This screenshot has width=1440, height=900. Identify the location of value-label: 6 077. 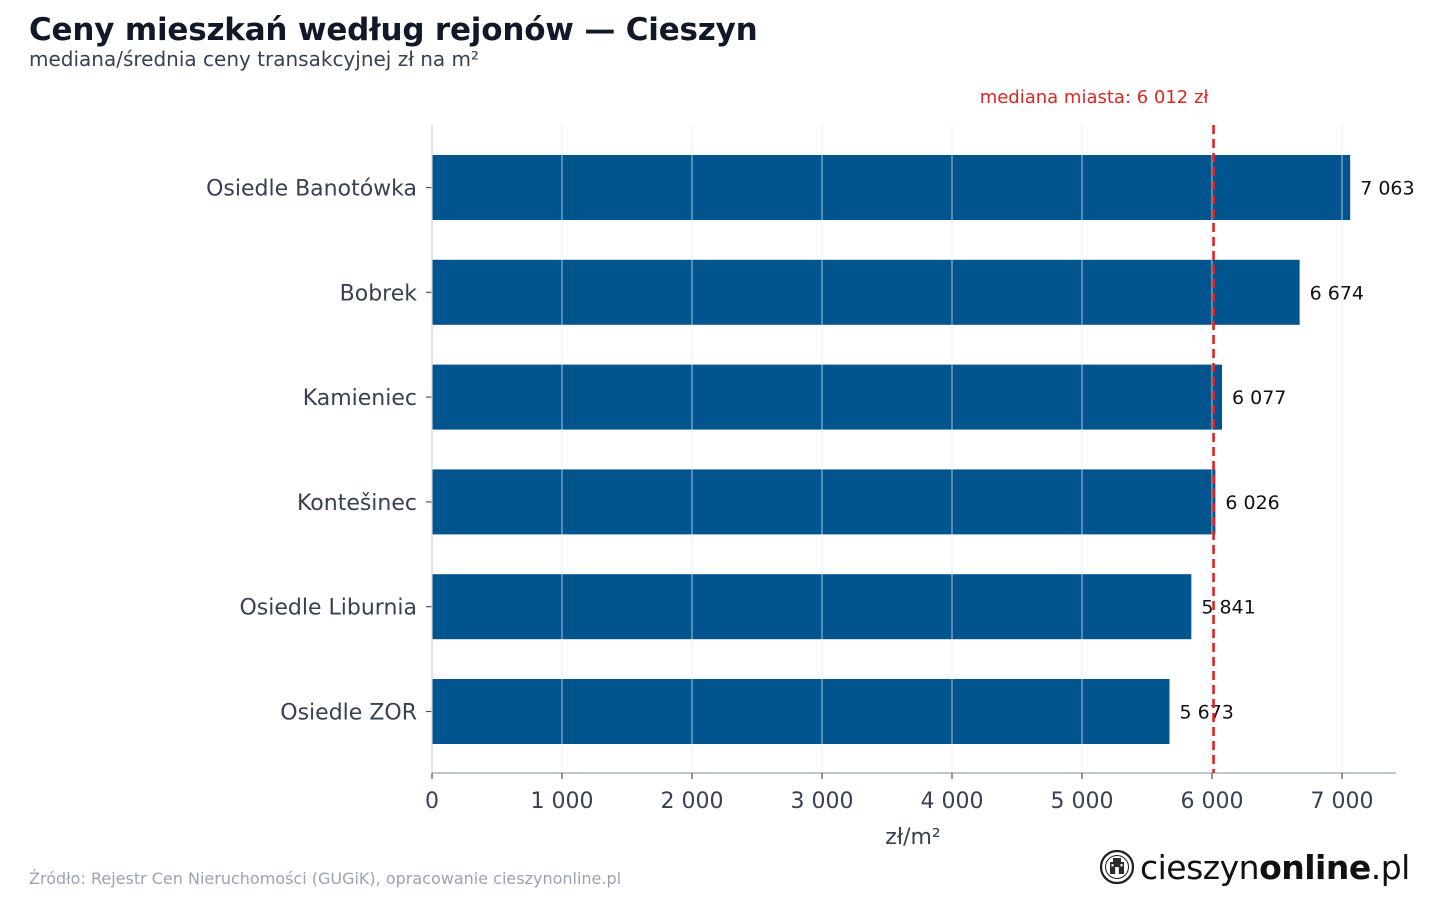
(1259, 398).